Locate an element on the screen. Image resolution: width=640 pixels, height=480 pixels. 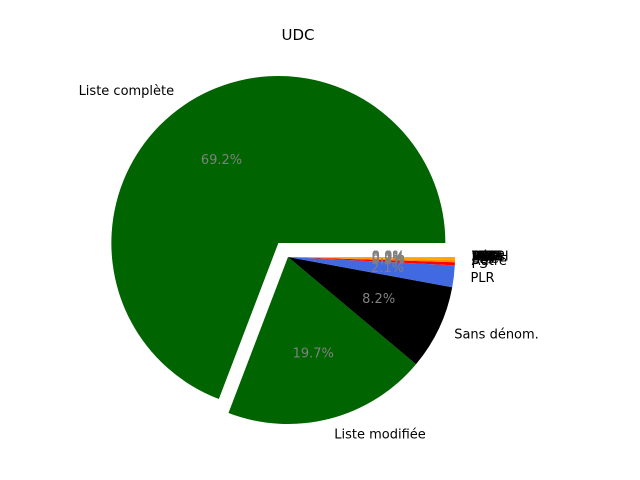
pie-label-rep: Rép. is located at coordinates (486, 257).